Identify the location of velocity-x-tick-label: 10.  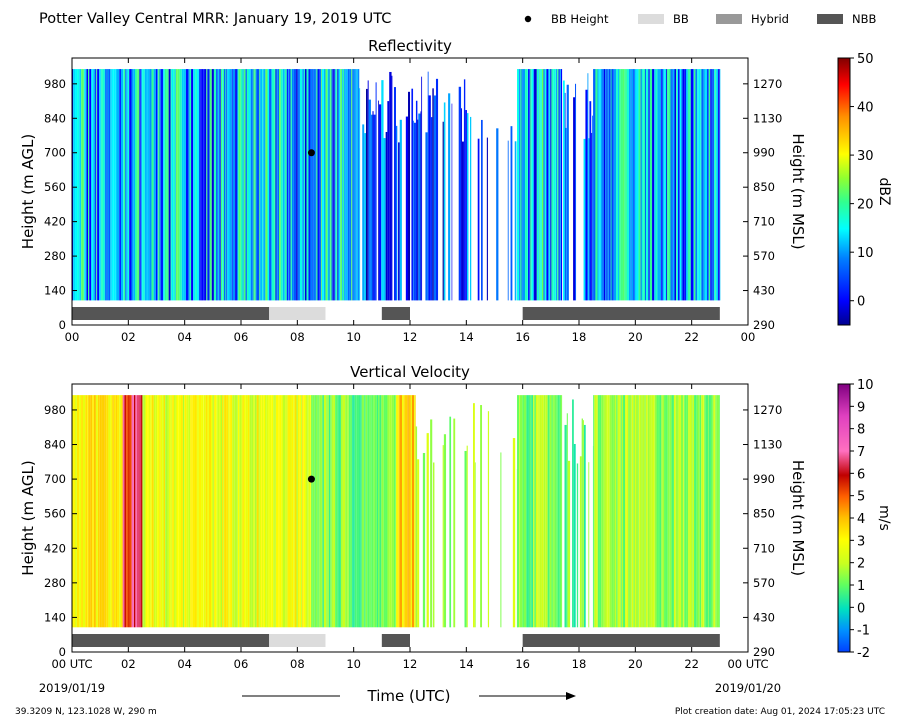
(353, 664).